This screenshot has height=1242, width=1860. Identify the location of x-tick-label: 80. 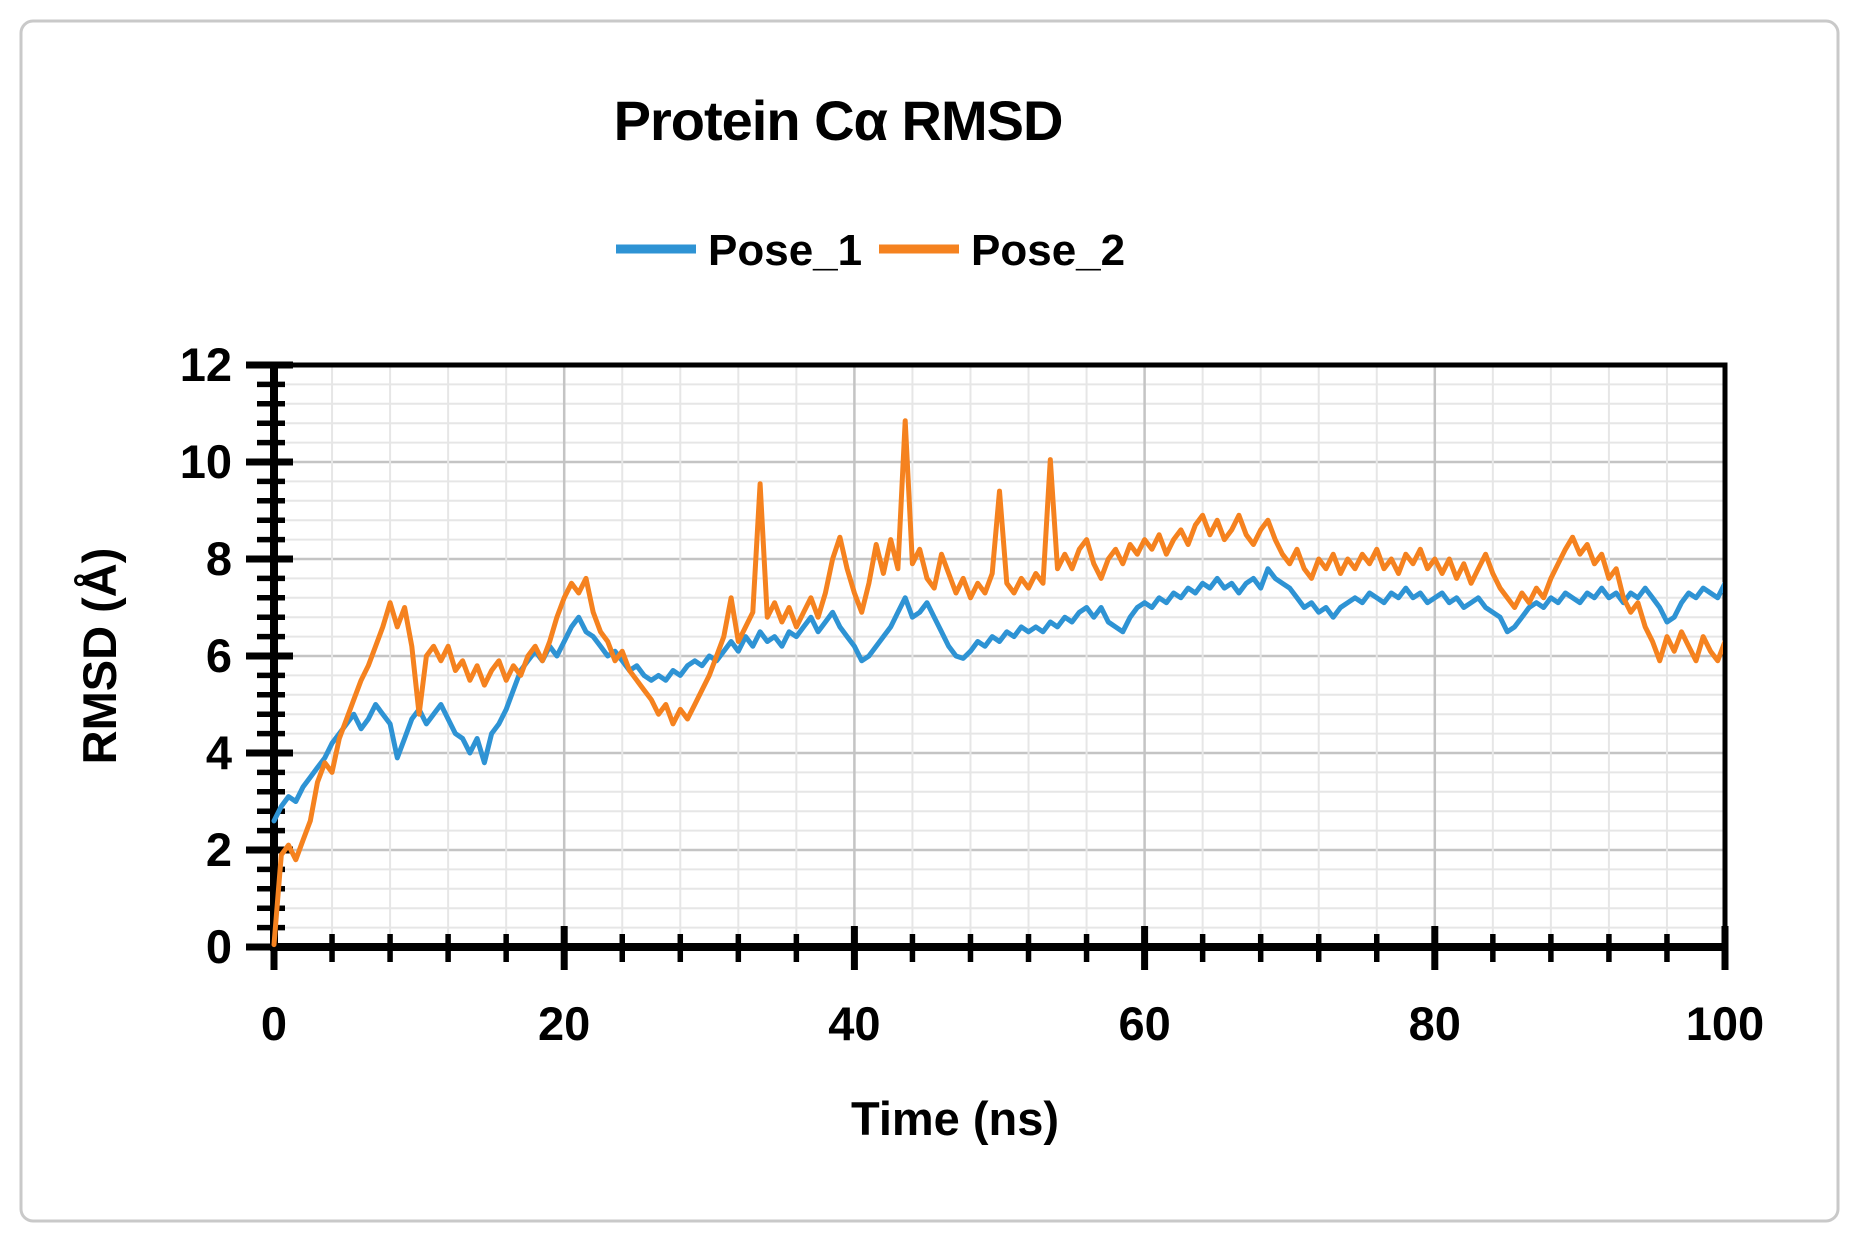
(1435, 1023).